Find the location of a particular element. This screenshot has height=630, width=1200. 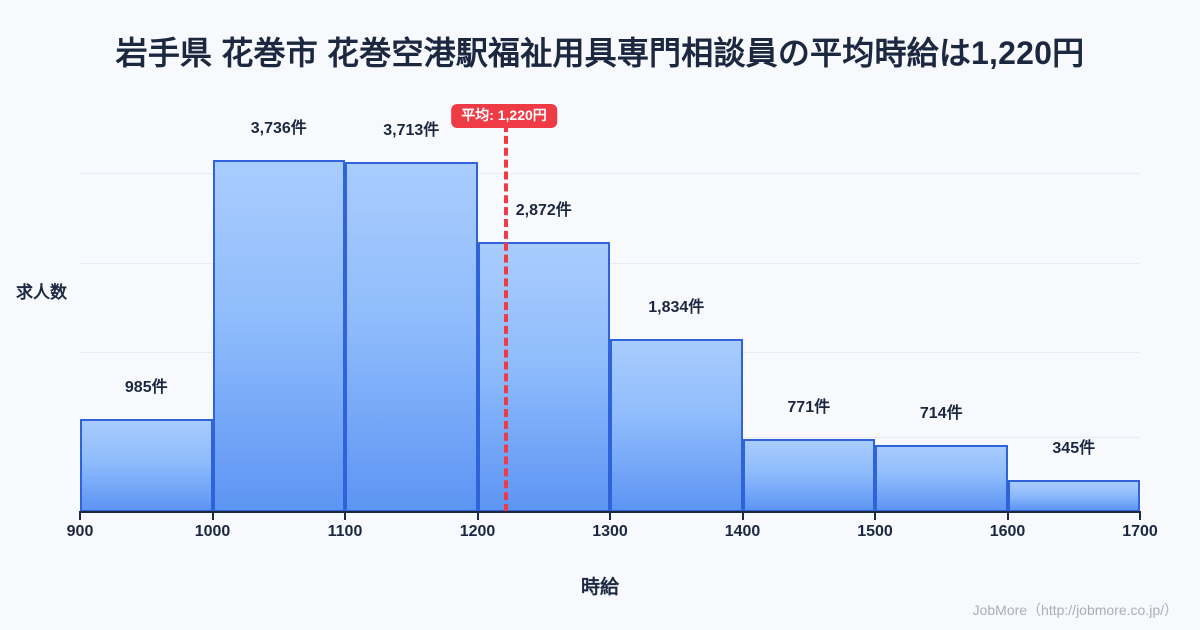

x-axis: 900 1000 1100 1200 1300 1400 1500 1600 1700 is located at coordinates (612, 525).